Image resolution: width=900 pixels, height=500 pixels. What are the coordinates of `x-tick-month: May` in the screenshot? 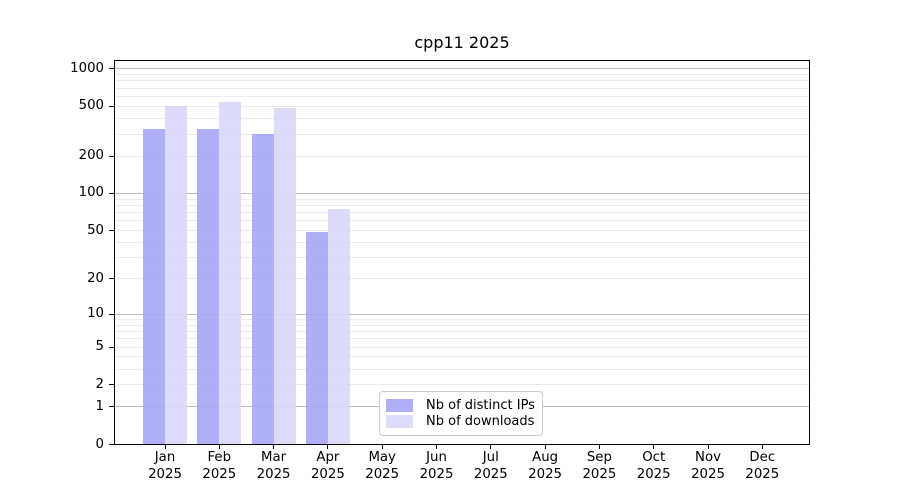 It's located at (382, 457).